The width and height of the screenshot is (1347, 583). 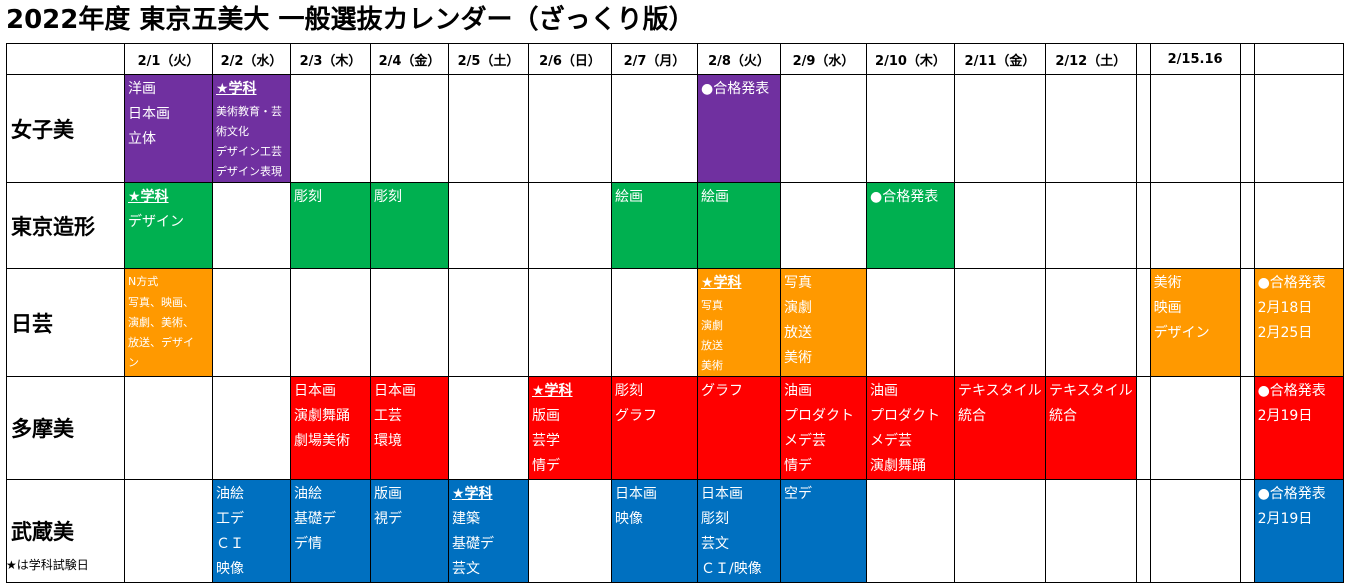 I want to click on department-label: 放送, so click(x=798, y=333).